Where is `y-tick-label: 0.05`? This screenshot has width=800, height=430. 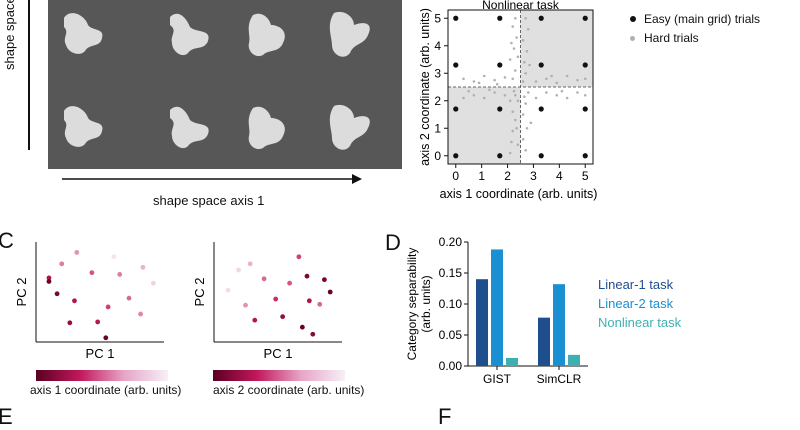
y-tick-label: 0.05 is located at coordinates (451, 335).